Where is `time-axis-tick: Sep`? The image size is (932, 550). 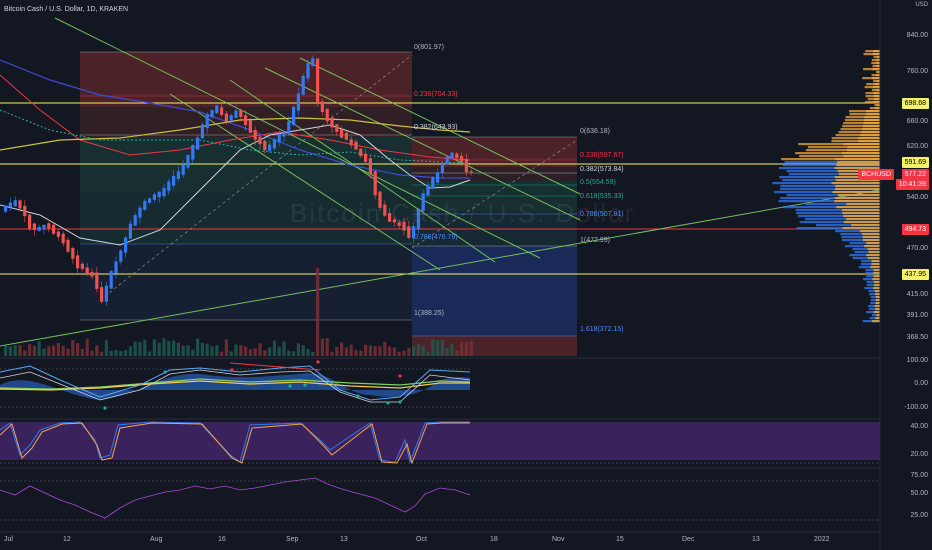
time-axis-tick: Sep is located at coordinates (292, 539).